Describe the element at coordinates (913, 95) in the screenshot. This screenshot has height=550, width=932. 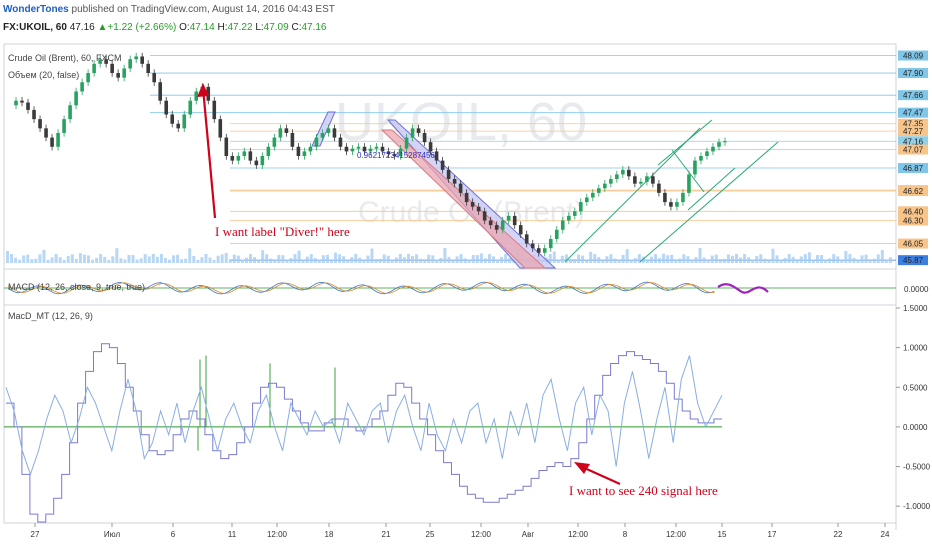
I see `price-tag-text: 47.66` at that location.